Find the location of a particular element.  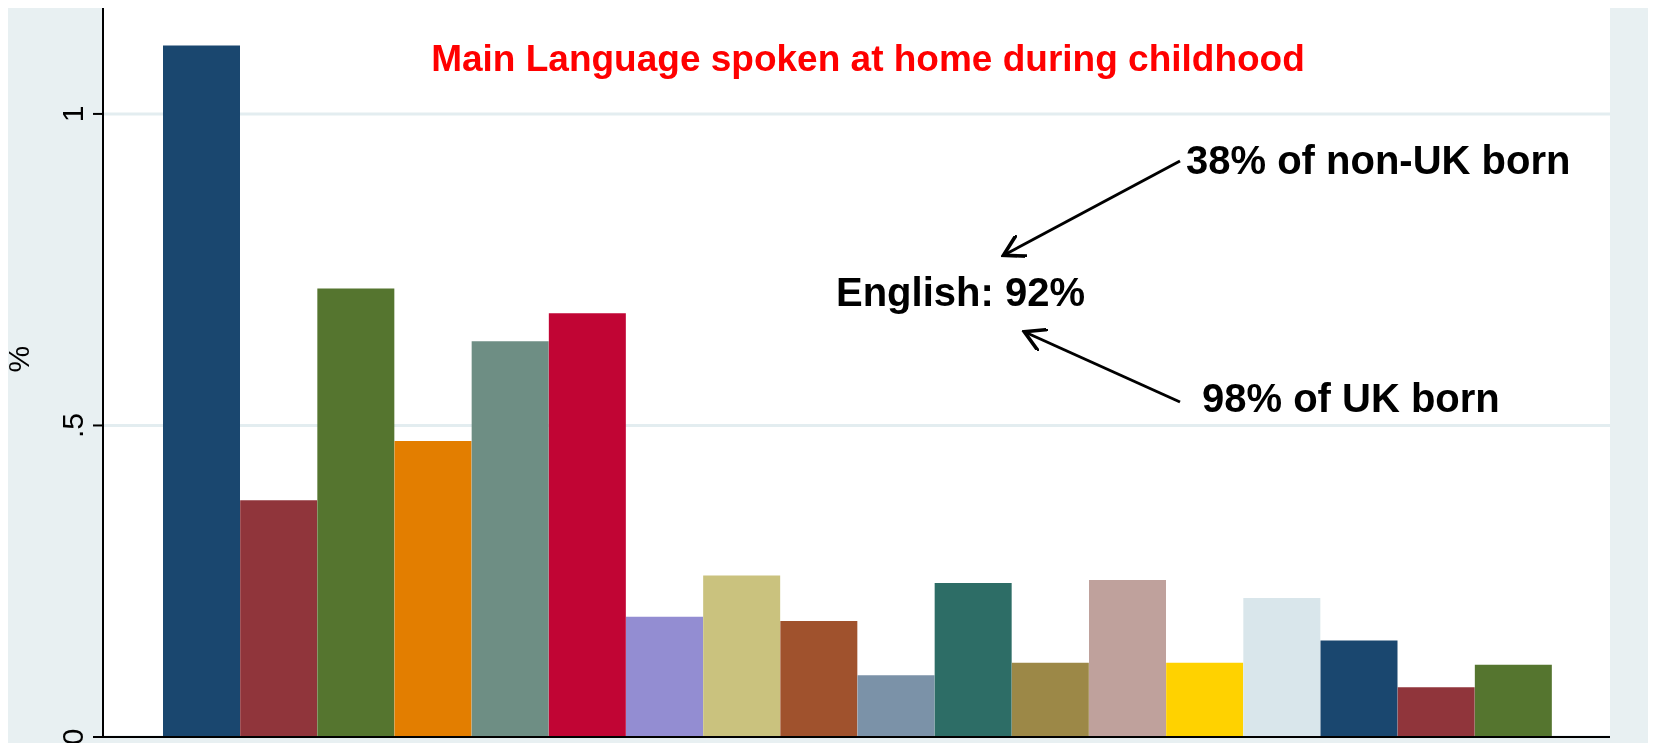

y-axis-title: % is located at coordinates (18, 359).